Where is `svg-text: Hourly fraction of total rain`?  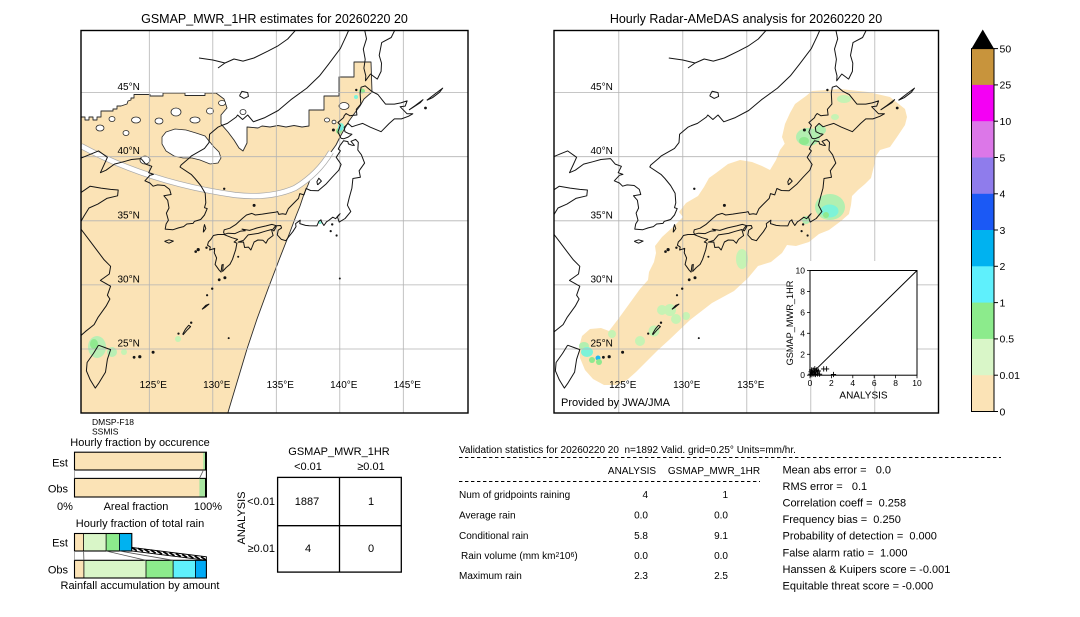
svg-text: Hourly fraction of total rain is located at coordinates (140, 524).